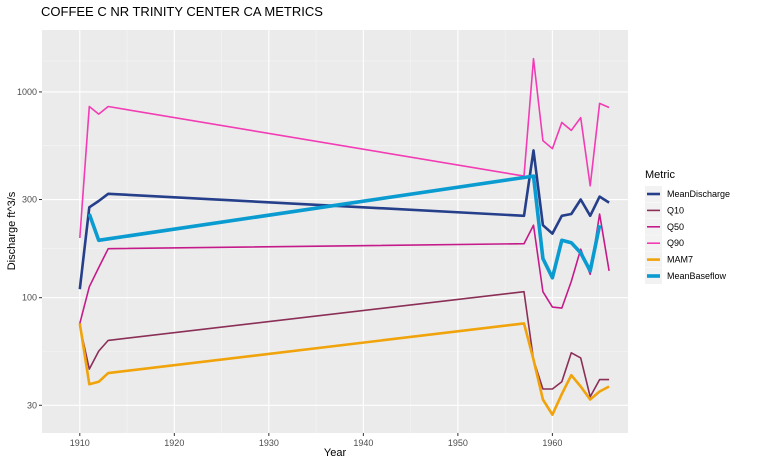 This screenshot has width=757, height=464. I want to click on x-tick-label: 1930, so click(269, 443).